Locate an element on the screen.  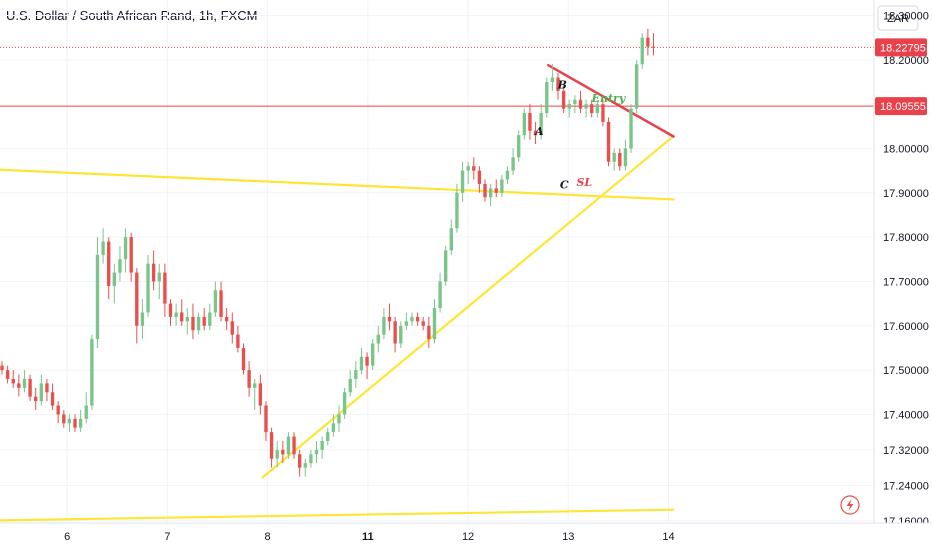
current-price-badge is located at coordinates (901, 47).